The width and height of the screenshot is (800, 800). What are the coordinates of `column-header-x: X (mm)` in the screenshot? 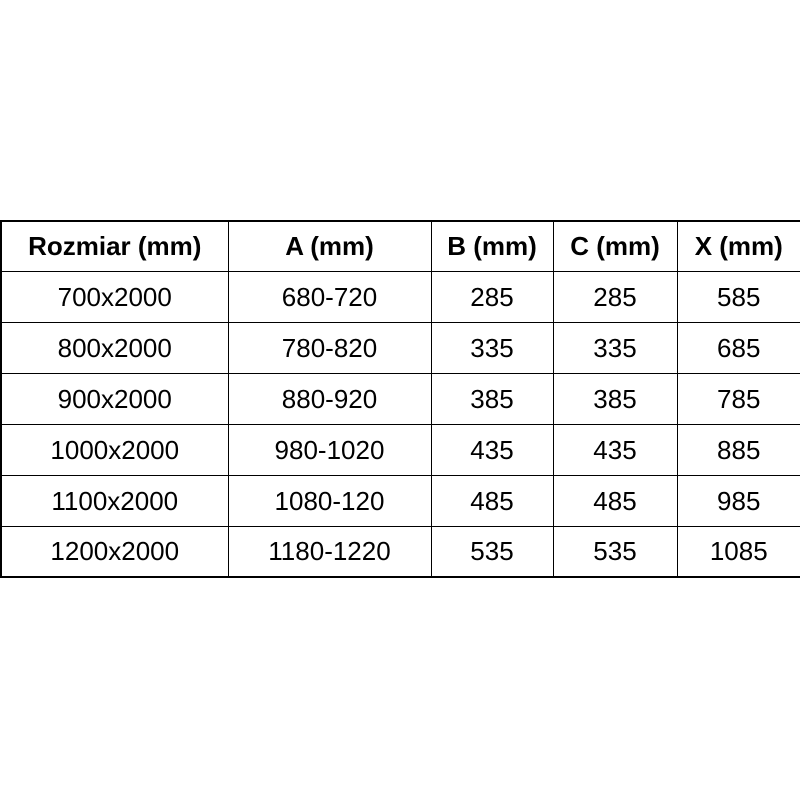 It's located at (738, 246).